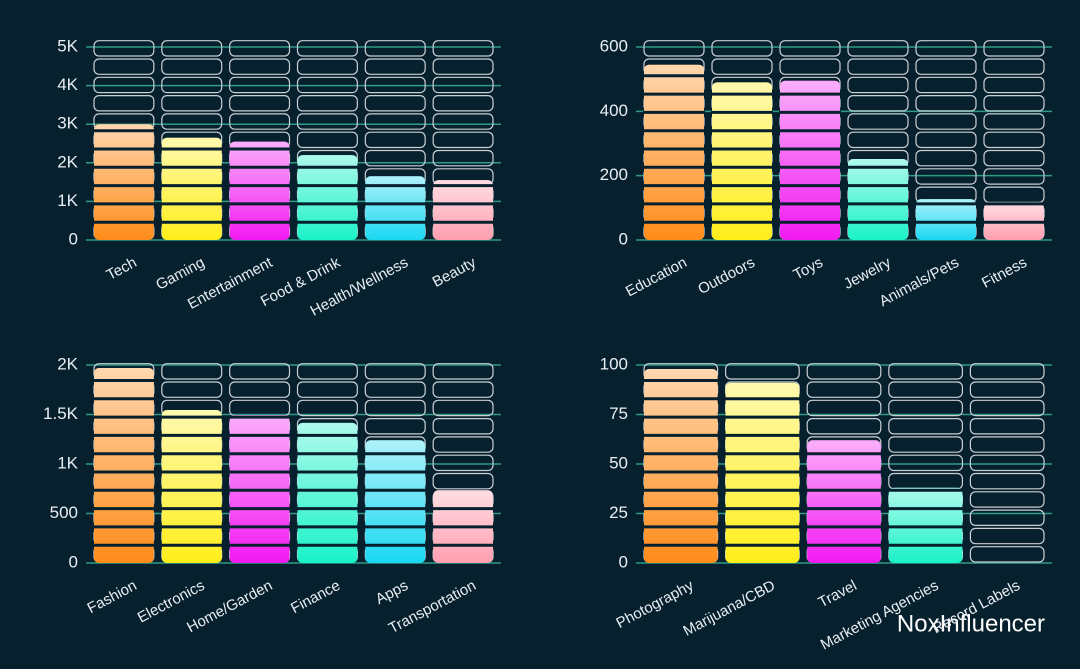 This screenshot has height=669, width=1080. What do you see at coordinates (837, 594) in the screenshot?
I see `x-tick-label: Travel` at bounding box center [837, 594].